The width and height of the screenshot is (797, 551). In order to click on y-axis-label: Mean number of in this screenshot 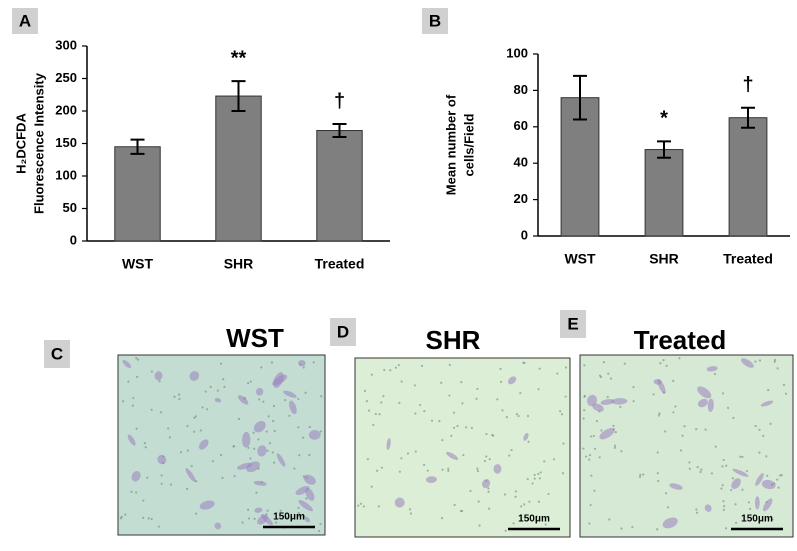, I will do `click(450, 144)`.